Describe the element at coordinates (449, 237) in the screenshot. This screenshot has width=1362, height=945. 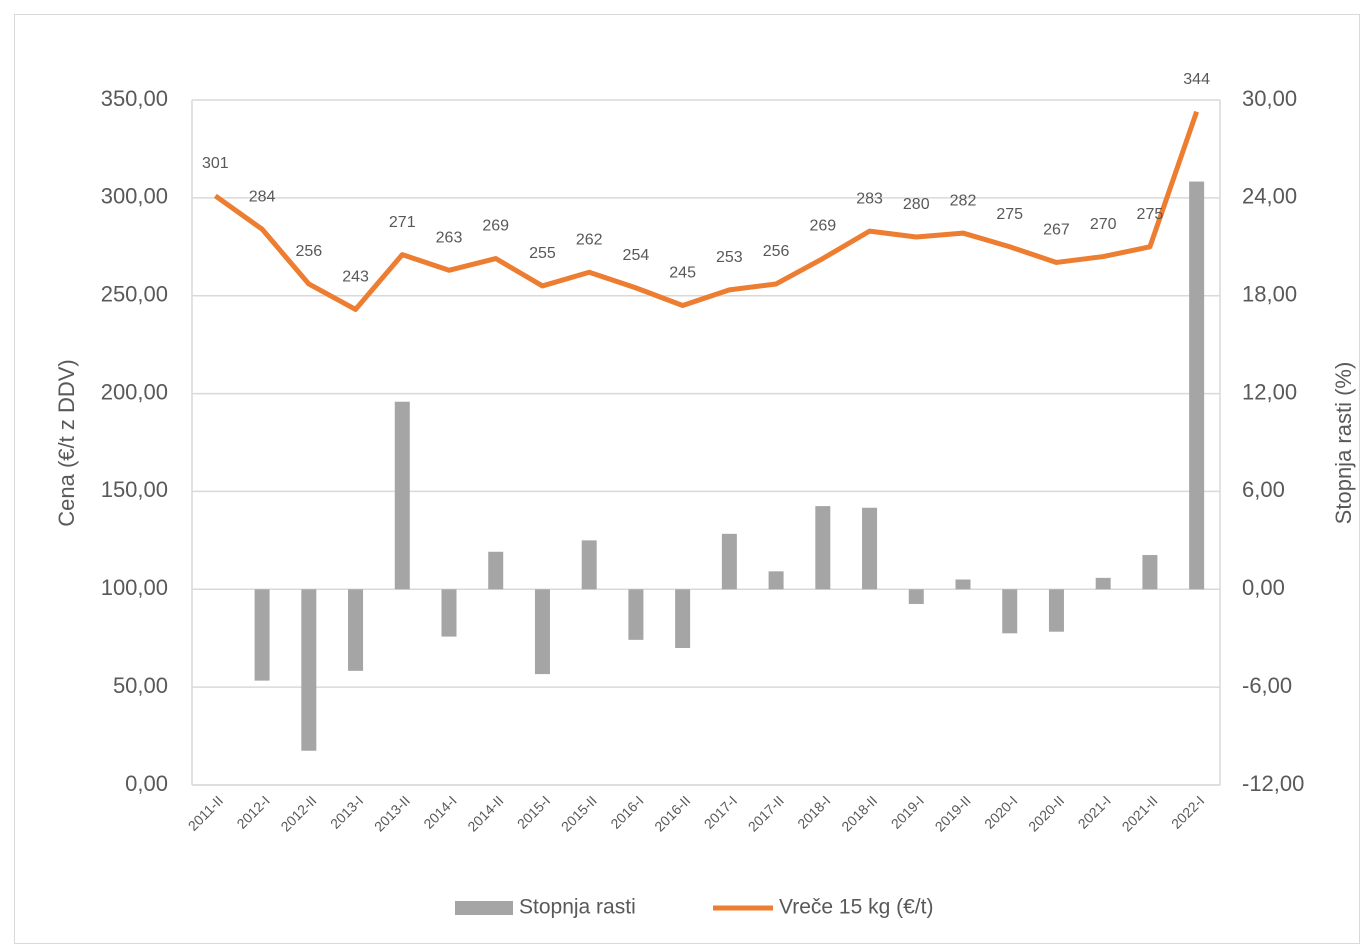
I see `data-label: 263` at that location.